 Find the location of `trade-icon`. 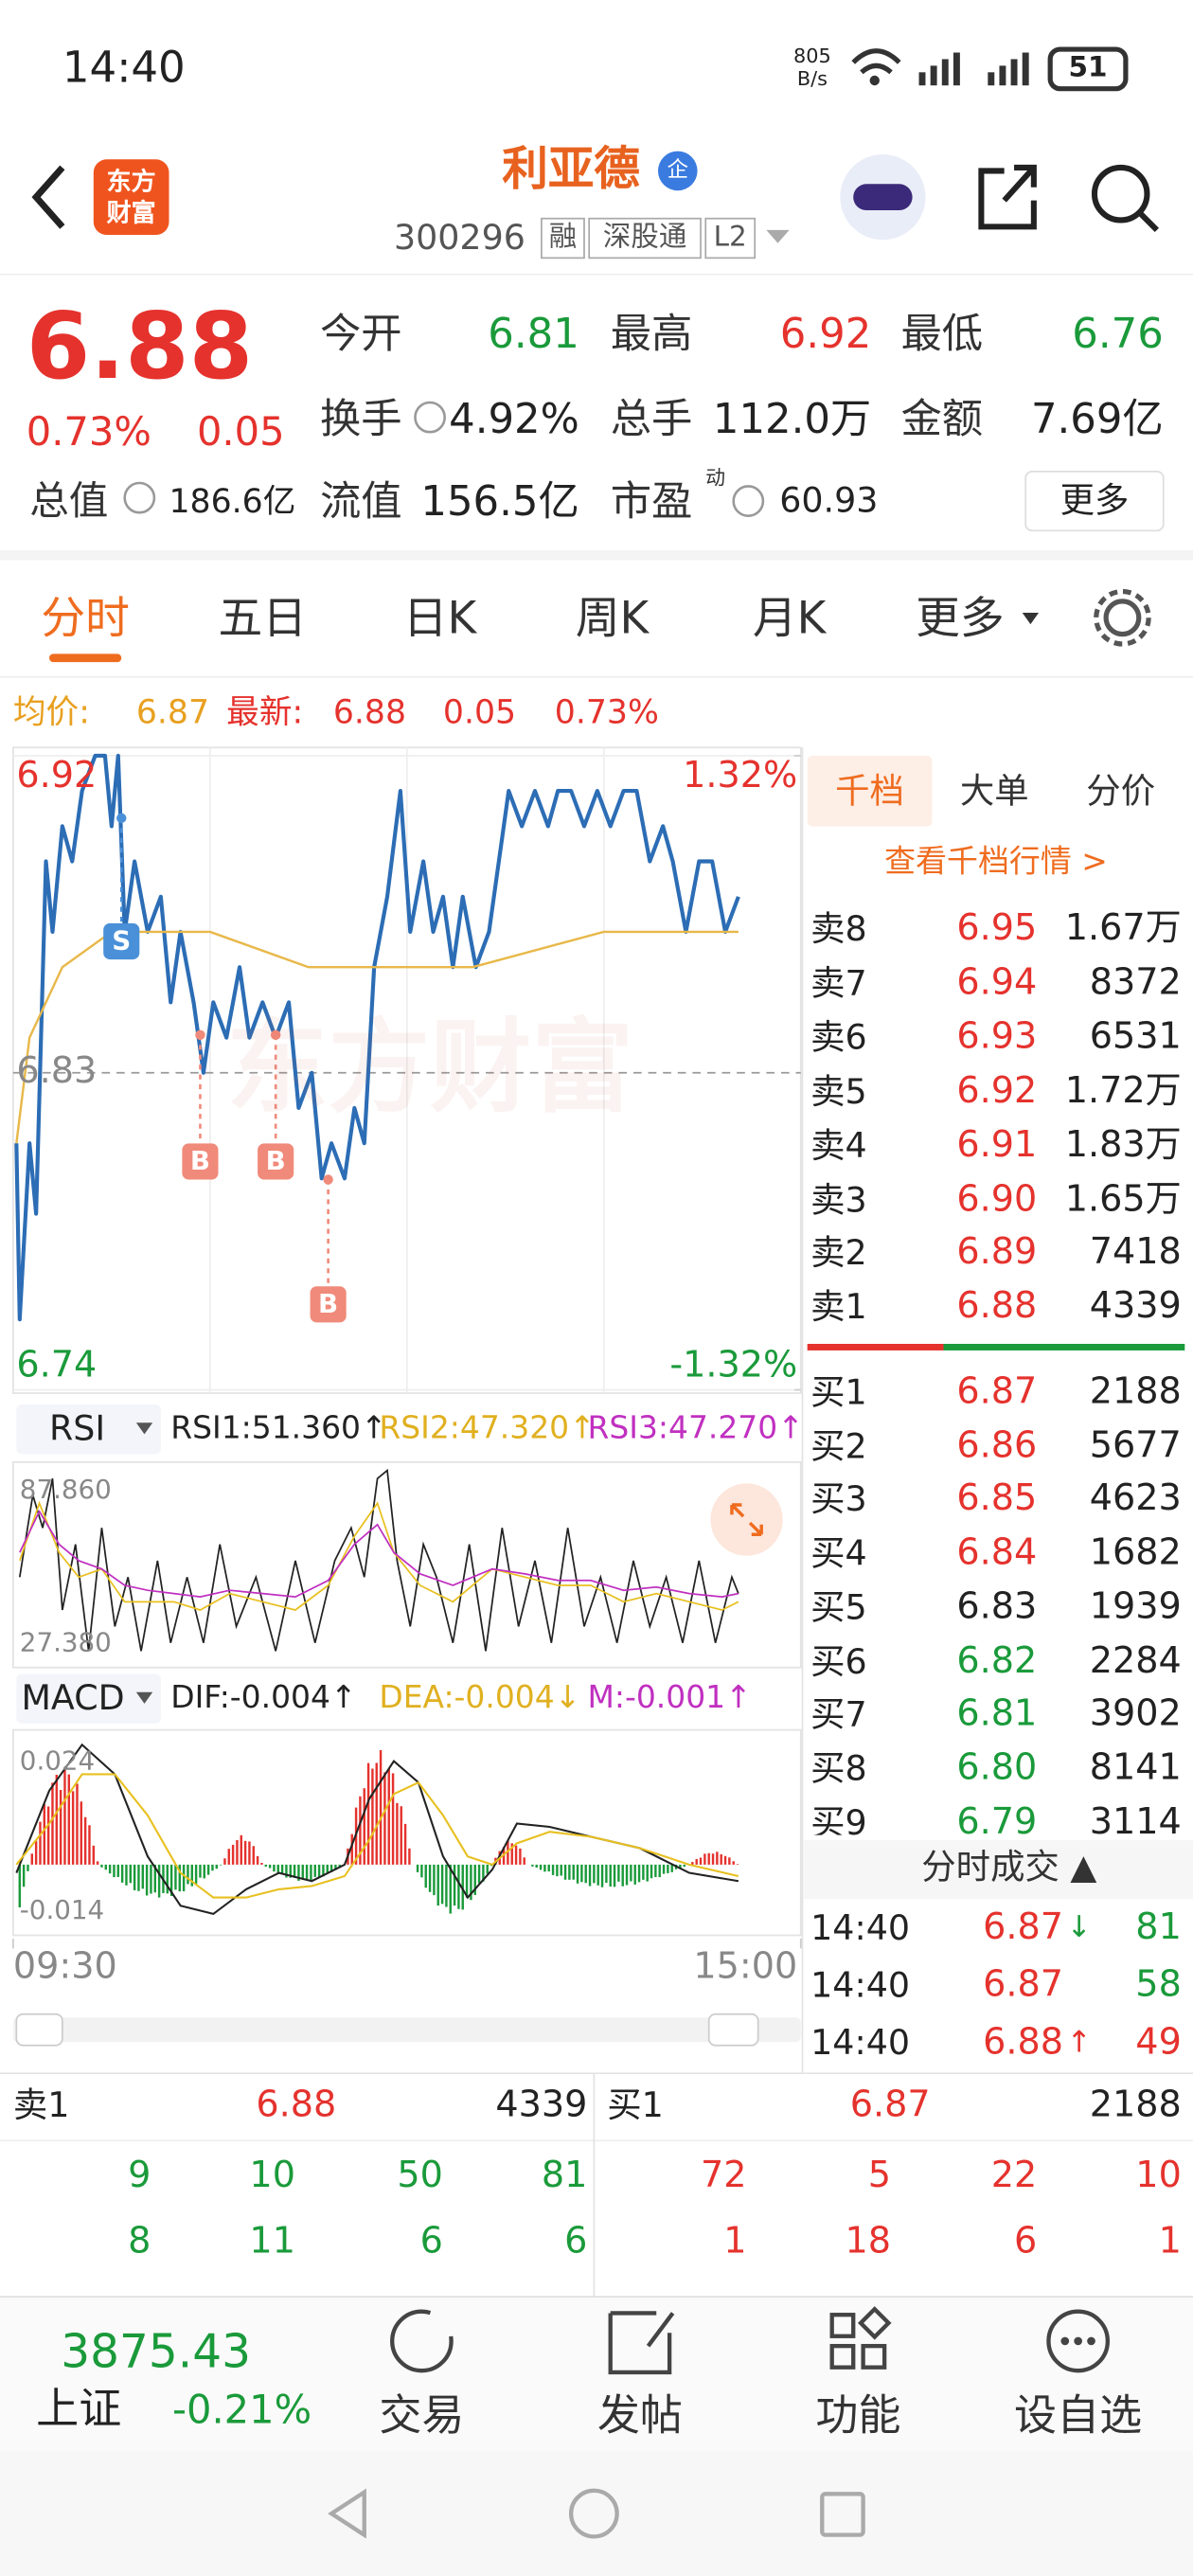

trade-icon is located at coordinates (422, 2341).